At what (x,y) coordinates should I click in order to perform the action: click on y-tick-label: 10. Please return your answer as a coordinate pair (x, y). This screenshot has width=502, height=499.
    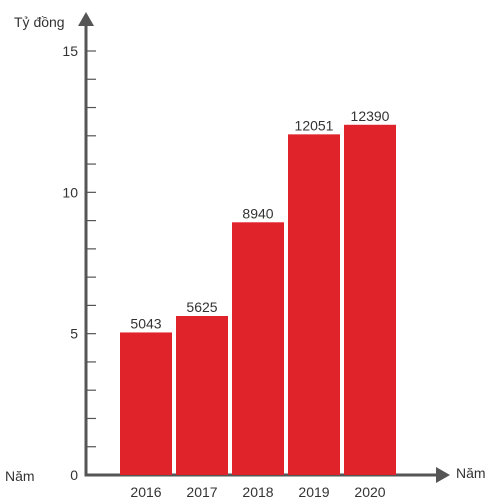
    Looking at the image, I should click on (70, 192).